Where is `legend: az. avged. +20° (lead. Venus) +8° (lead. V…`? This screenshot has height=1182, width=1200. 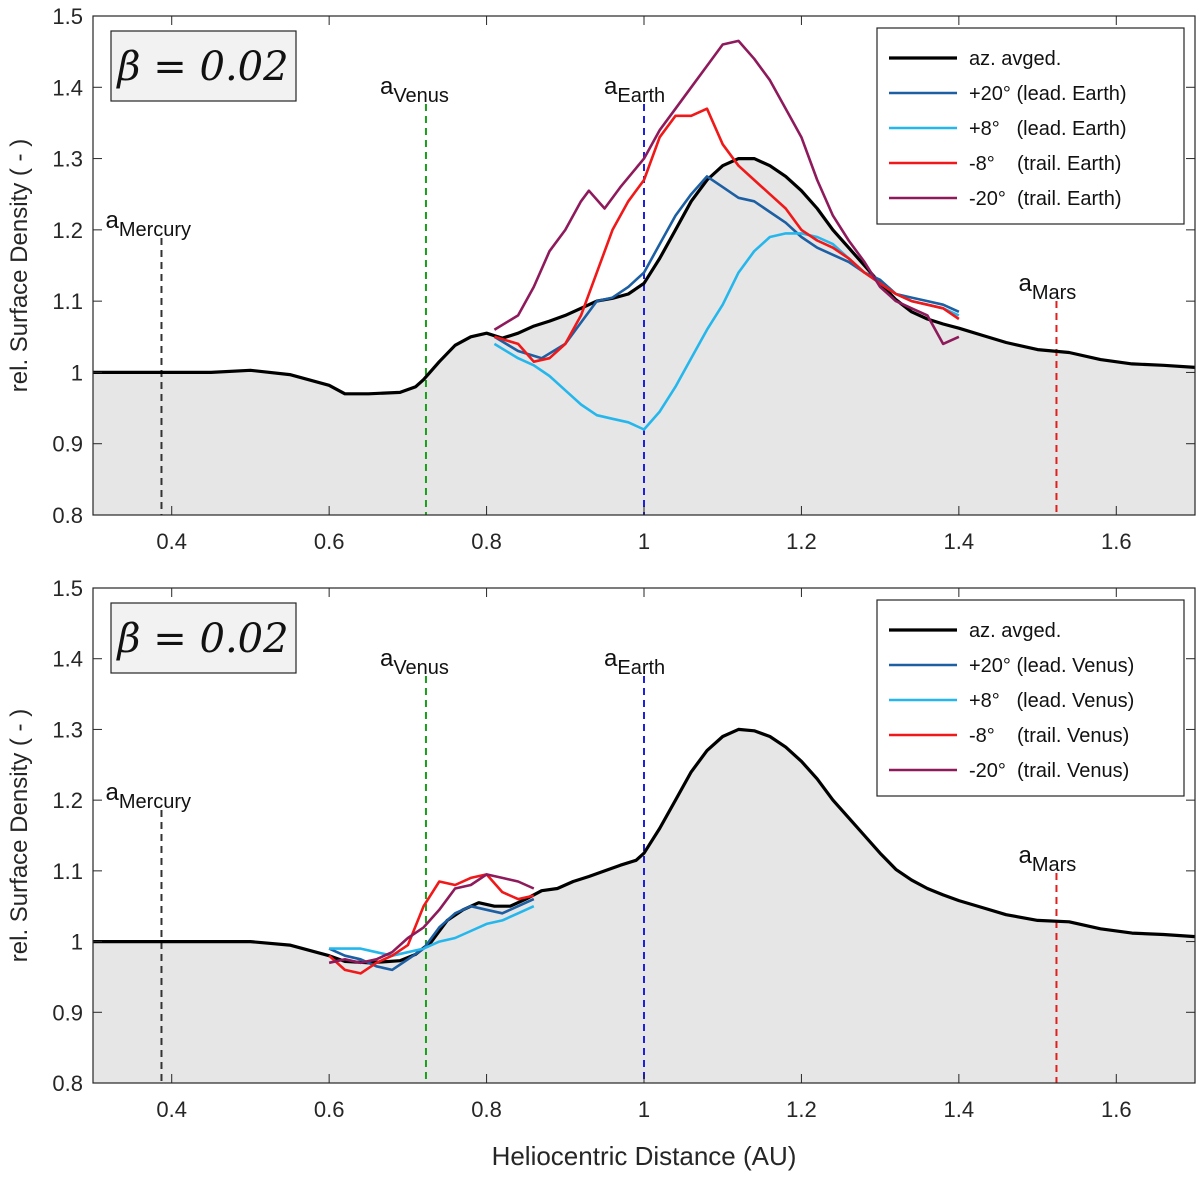
legend: az. avged. +20° (lead. Venus) +8° (lead. V… is located at coordinates (1030, 698).